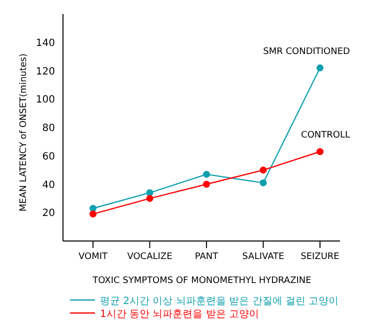  What do you see at coordinates (320, 257) in the screenshot?
I see `x-tick-label: SEIZURE` at bounding box center [320, 257].